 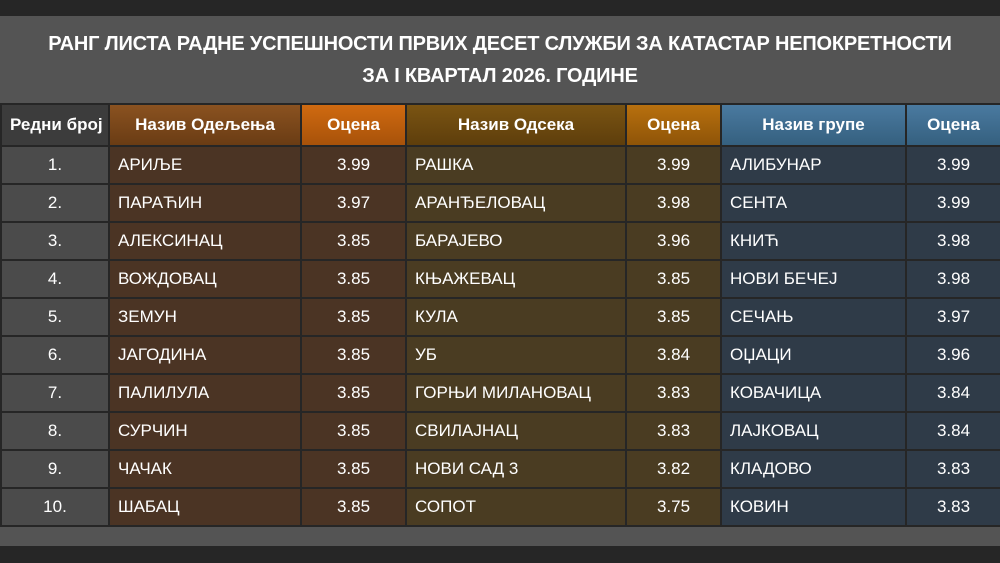 What do you see at coordinates (55, 165) in the screenshot?
I see `rank-cell: 1.` at bounding box center [55, 165].